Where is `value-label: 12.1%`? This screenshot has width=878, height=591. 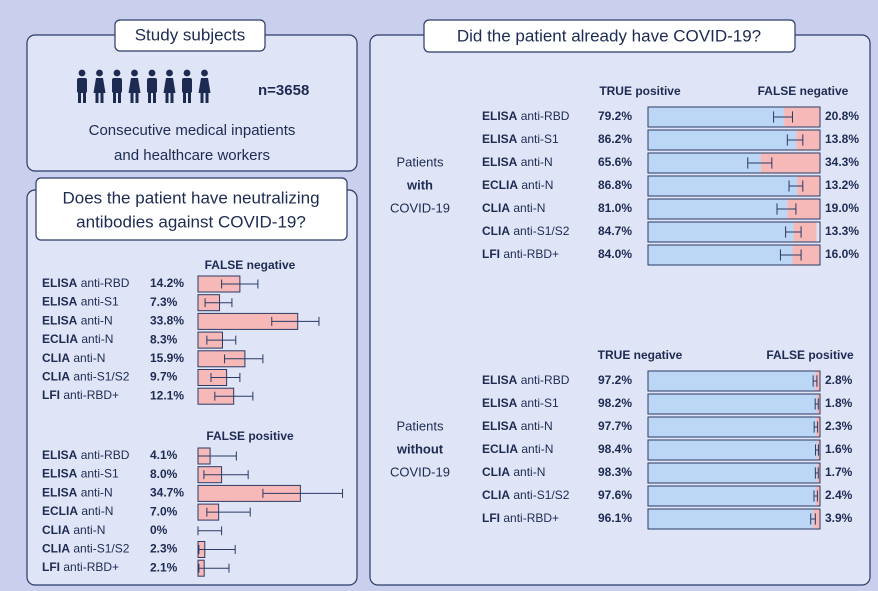
value-label: 12.1% is located at coordinates (167, 395).